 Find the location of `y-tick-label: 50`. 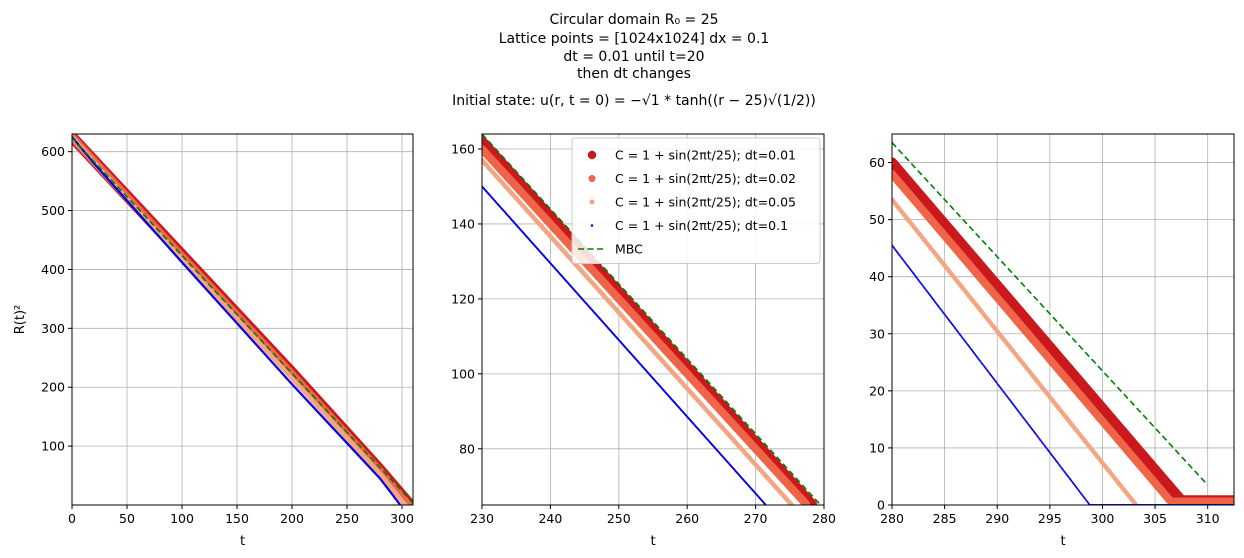

y-tick-label: 50 is located at coordinates (877, 219).